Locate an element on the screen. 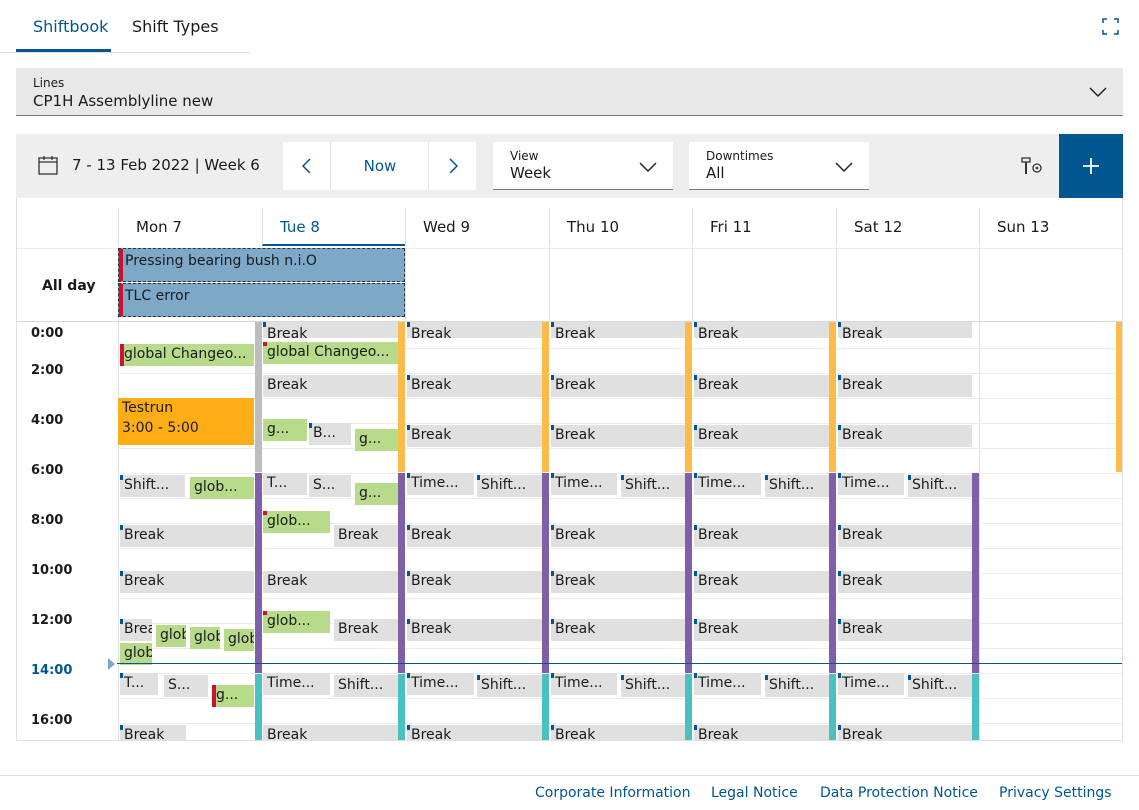 The image size is (1139, 810). footer-link-legal: Legal Notice is located at coordinates (754, 793).